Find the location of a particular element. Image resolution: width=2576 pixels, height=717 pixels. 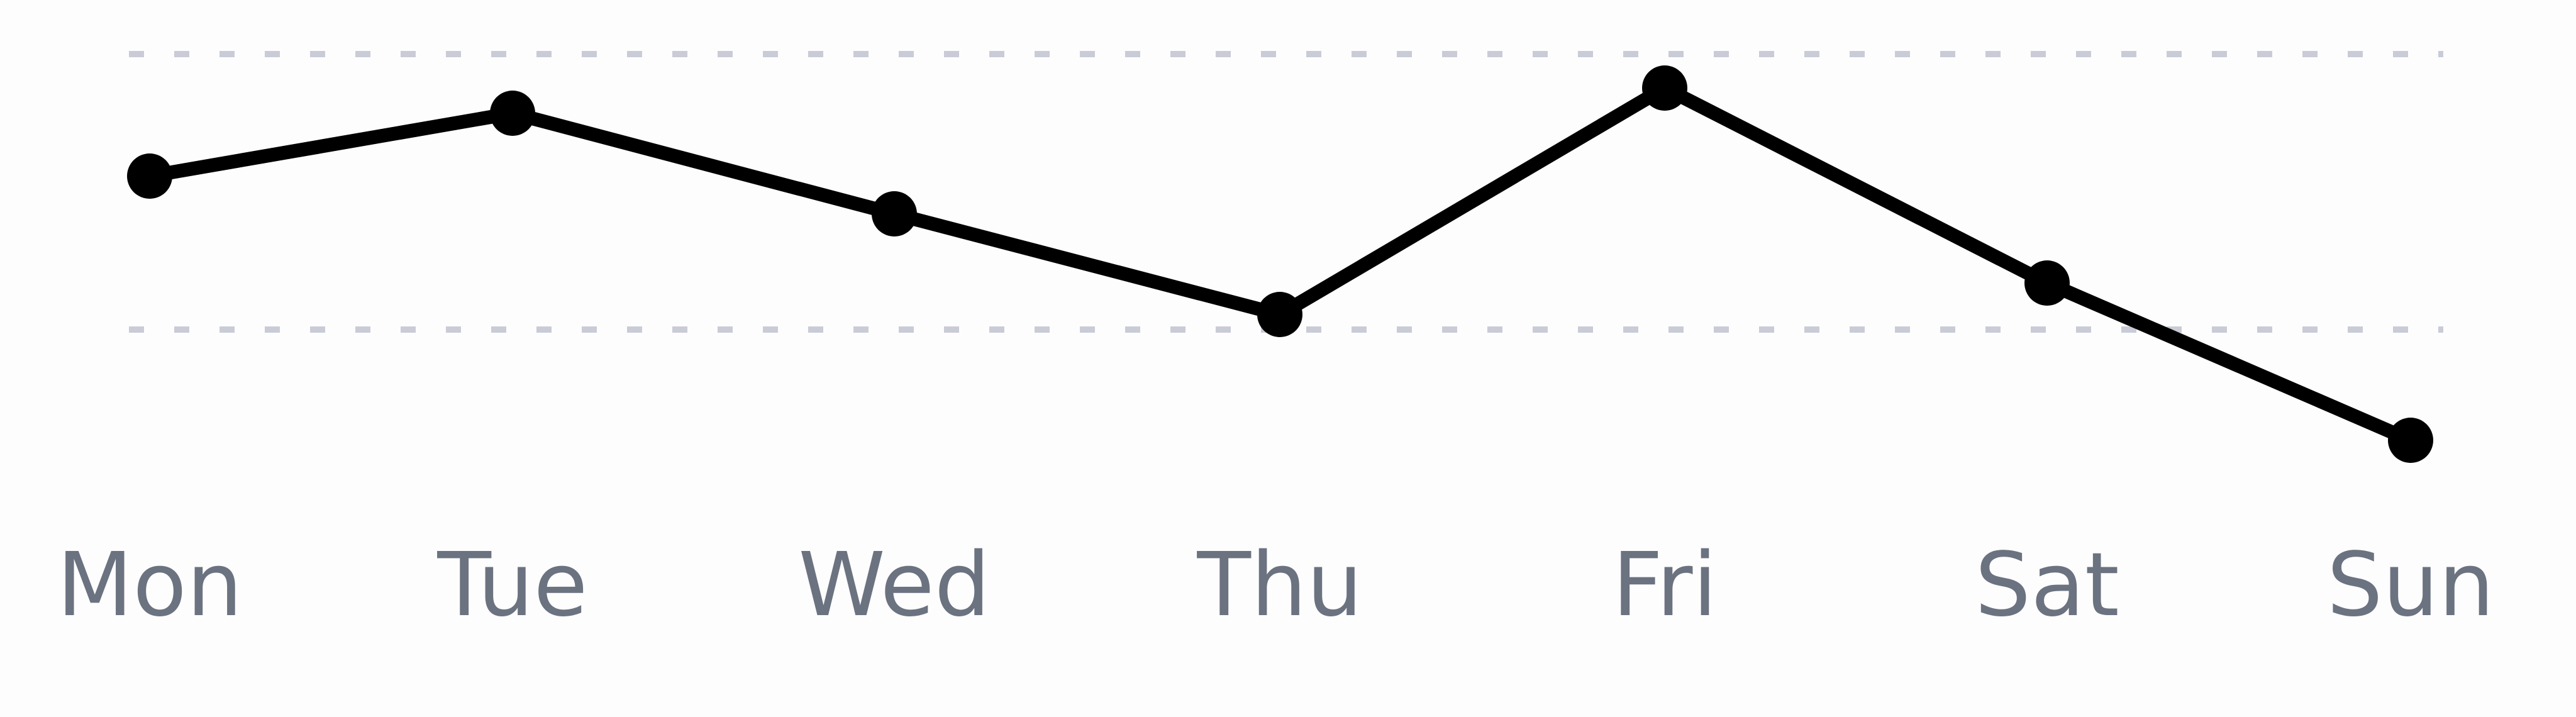

data-point-wed is located at coordinates (894, 213).